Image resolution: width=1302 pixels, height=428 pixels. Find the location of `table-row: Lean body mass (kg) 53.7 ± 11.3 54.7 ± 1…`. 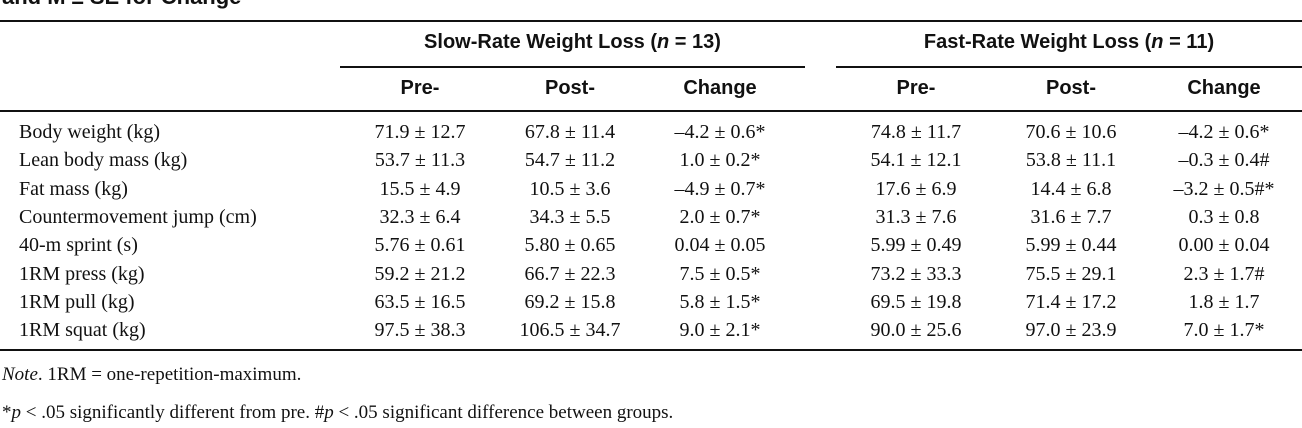

table-row: Lean body mass (kg) 53.7 ± 11.3 54.7 ± 1… is located at coordinates (651, 160).